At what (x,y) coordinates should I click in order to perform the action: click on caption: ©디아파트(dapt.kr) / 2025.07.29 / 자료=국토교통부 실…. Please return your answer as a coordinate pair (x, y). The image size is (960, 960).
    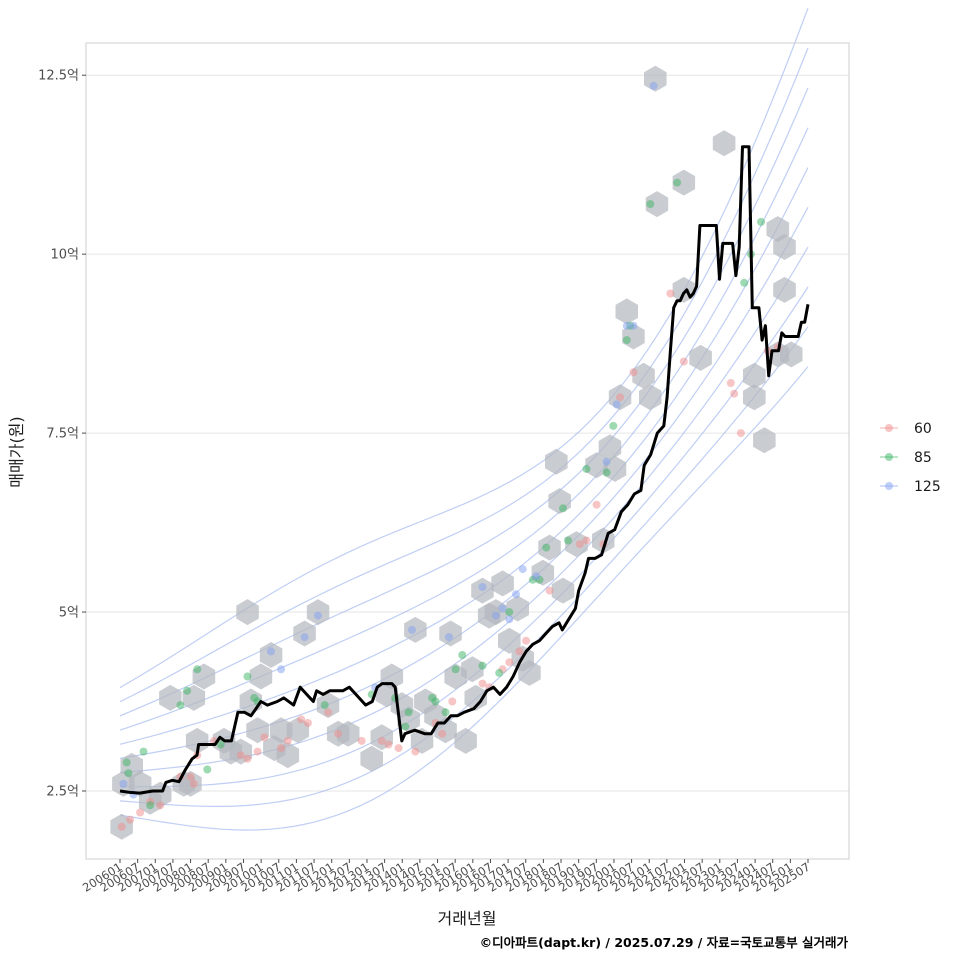
    Looking at the image, I should click on (664, 942).